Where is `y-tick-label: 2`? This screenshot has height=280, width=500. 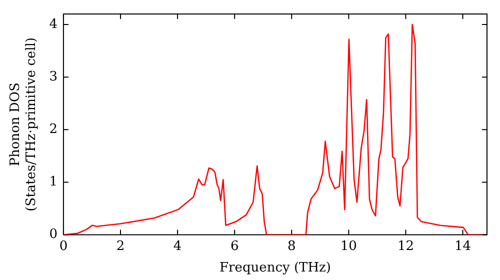
y-tick-label: 2 is located at coordinates (53, 130).